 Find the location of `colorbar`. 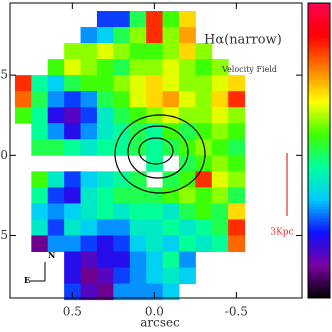

colorbar is located at coordinates (319, 151).